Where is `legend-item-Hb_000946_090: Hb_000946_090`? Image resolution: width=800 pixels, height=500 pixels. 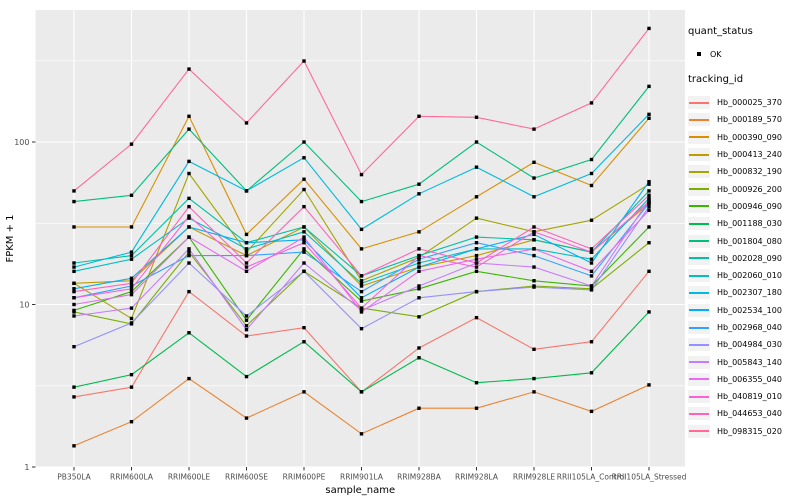
legend-item-Hb_000946_090: Hb_000946_090 is located at coordinates (744, 206).